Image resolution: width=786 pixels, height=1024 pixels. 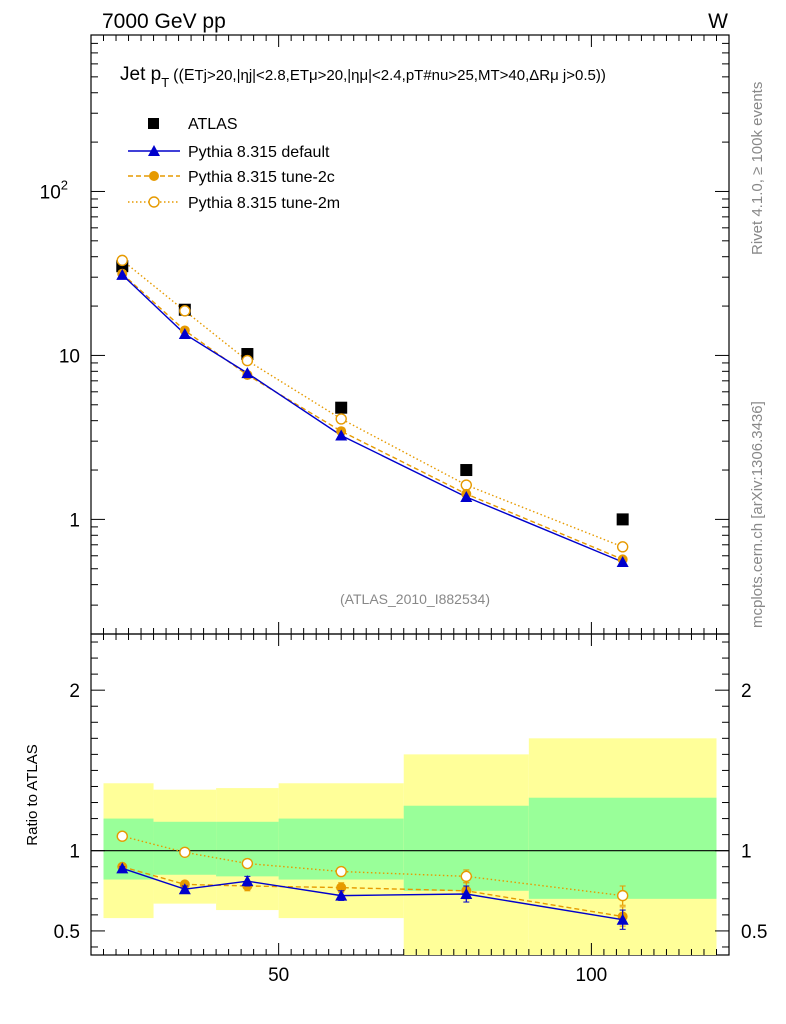 I want to click on legend-tune2c-marker, so click(x=154, y=176).